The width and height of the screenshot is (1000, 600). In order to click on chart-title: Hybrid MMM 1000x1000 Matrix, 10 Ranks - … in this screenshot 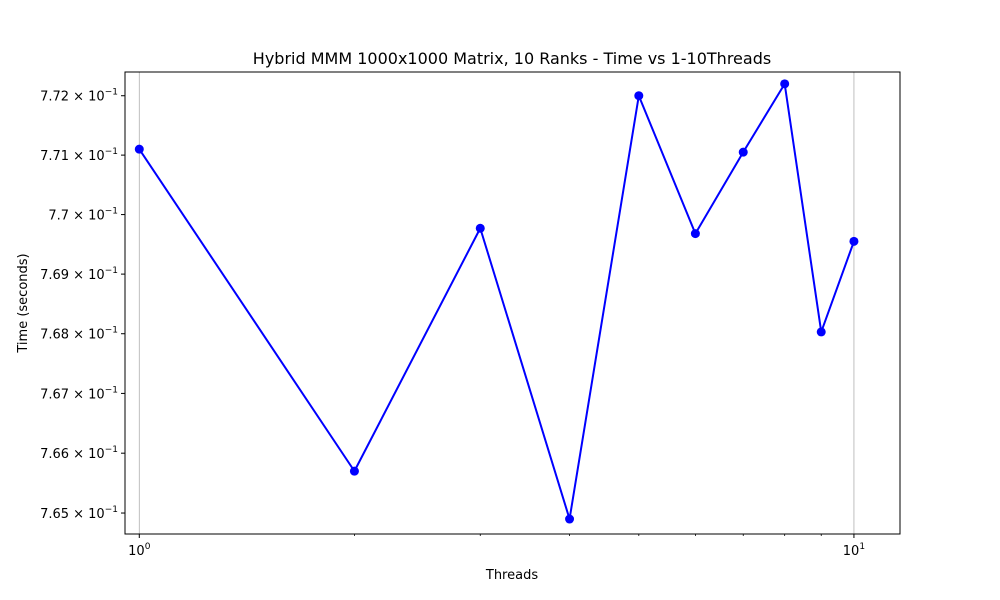, I will do `click(512, 58)`.